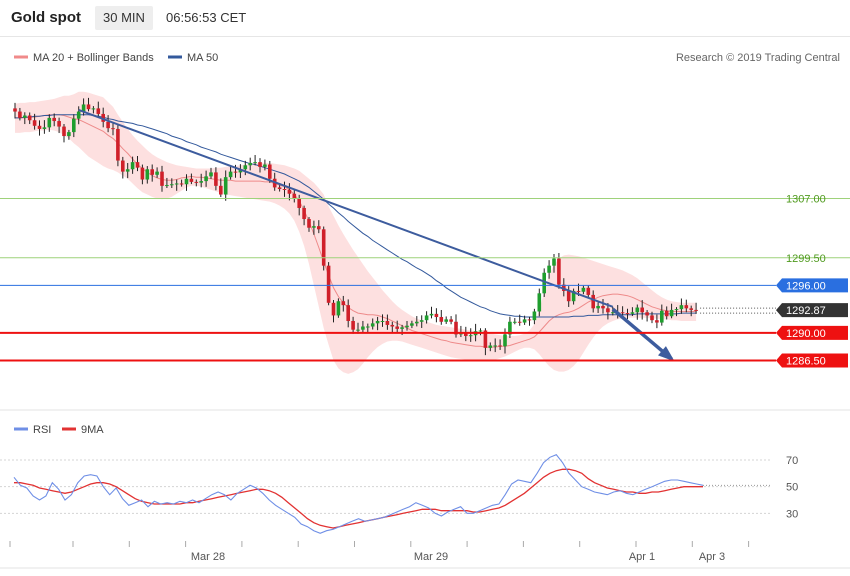 This screenshot has width=850, height=576. What do you see at coordinates (424, 285) in the screenshot?
I see `level-resistance-blue: 1296.00` at bounding box center [424, 285].